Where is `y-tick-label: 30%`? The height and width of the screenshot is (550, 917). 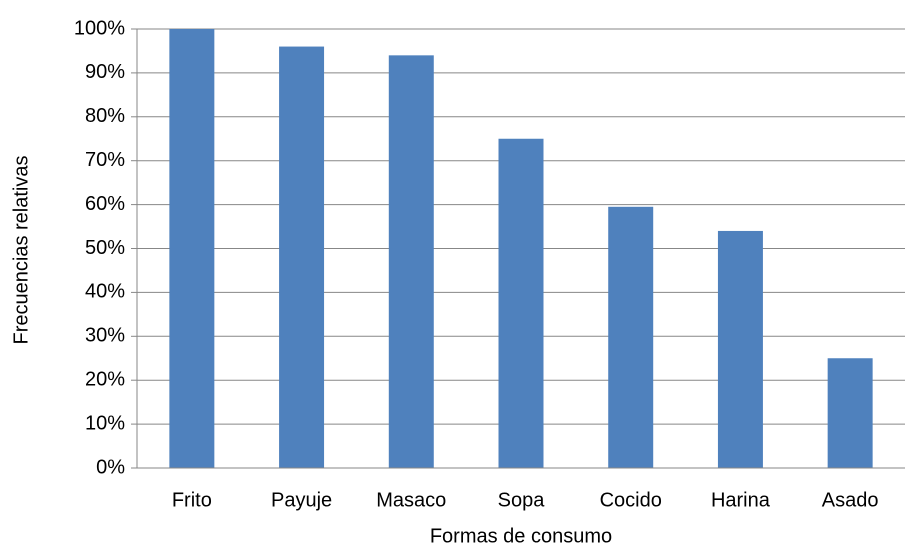
y-tick-label: 30% is located at coordinates (105, 336).